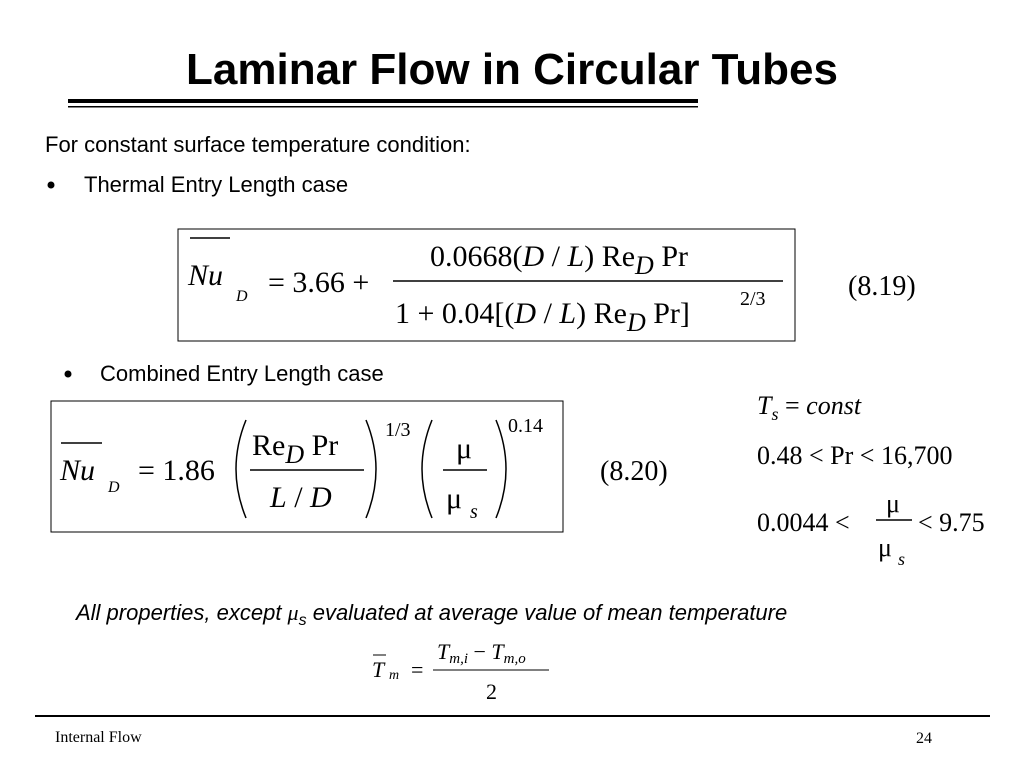  Describe the element at coordinates (379, 669) in the screenshot. I see `equation-lhs: T` at that location.